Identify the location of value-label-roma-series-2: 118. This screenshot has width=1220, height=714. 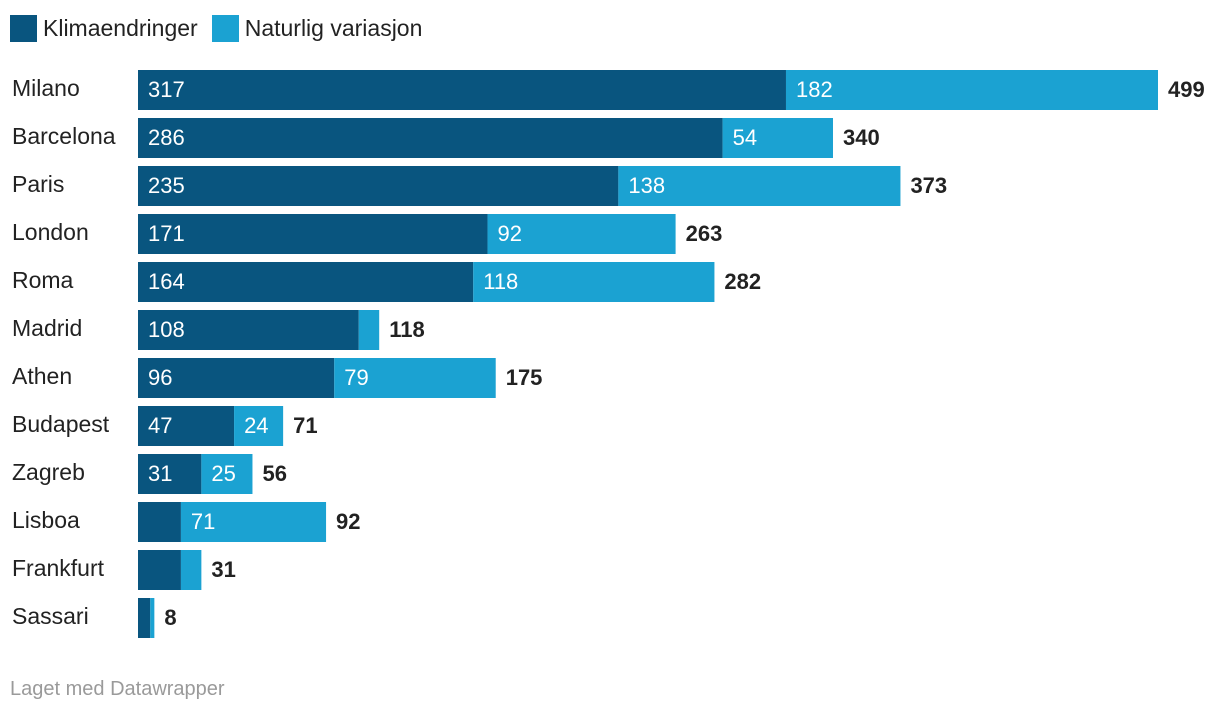
(500, 281).